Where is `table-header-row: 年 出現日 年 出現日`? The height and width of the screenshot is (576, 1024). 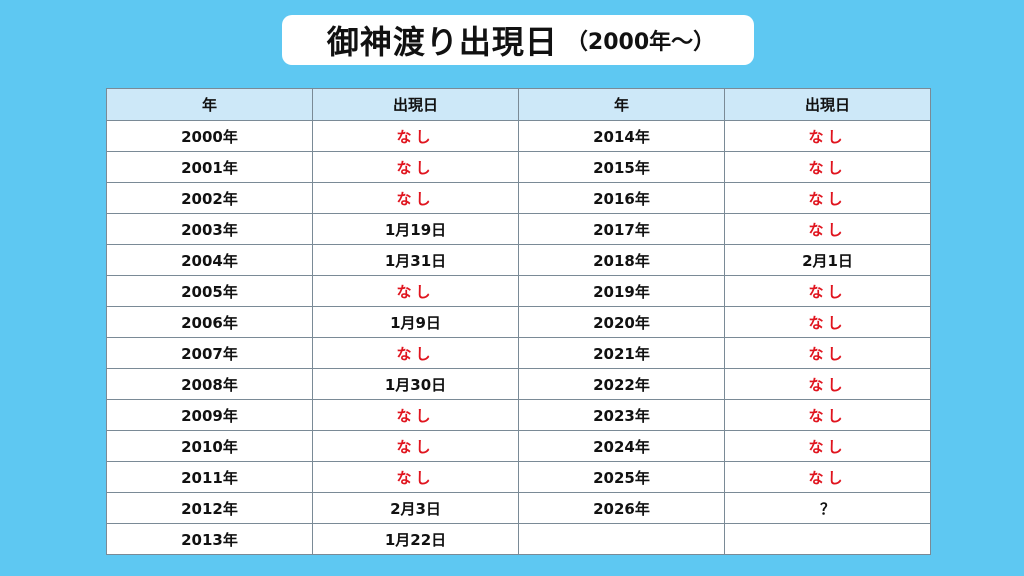 table-header-row: 年 出現日 年 出現日 is located at coordinates (518, 104).